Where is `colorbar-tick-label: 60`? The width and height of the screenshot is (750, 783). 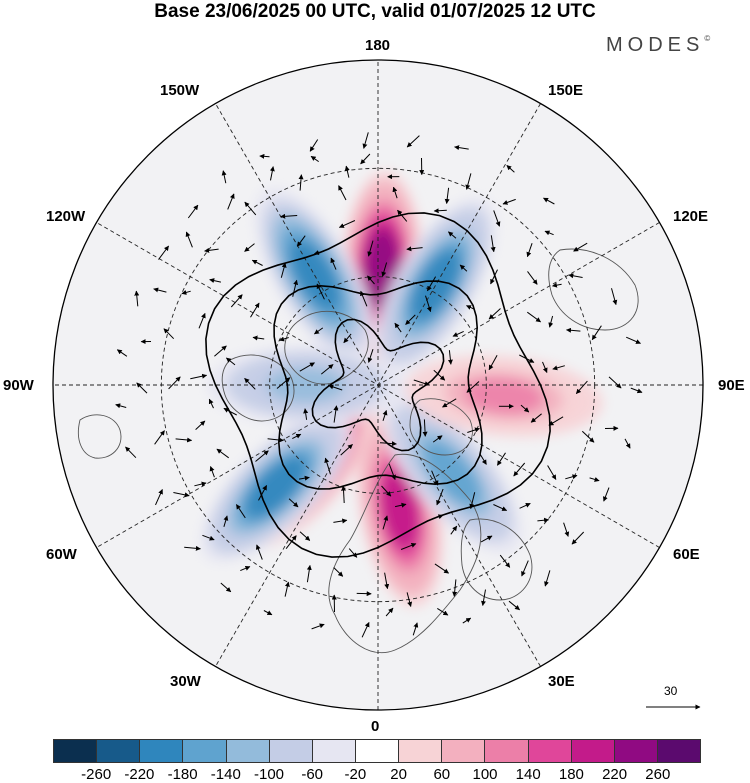 colorbar-tick-label: 60 is located at coordinates (442, 774).